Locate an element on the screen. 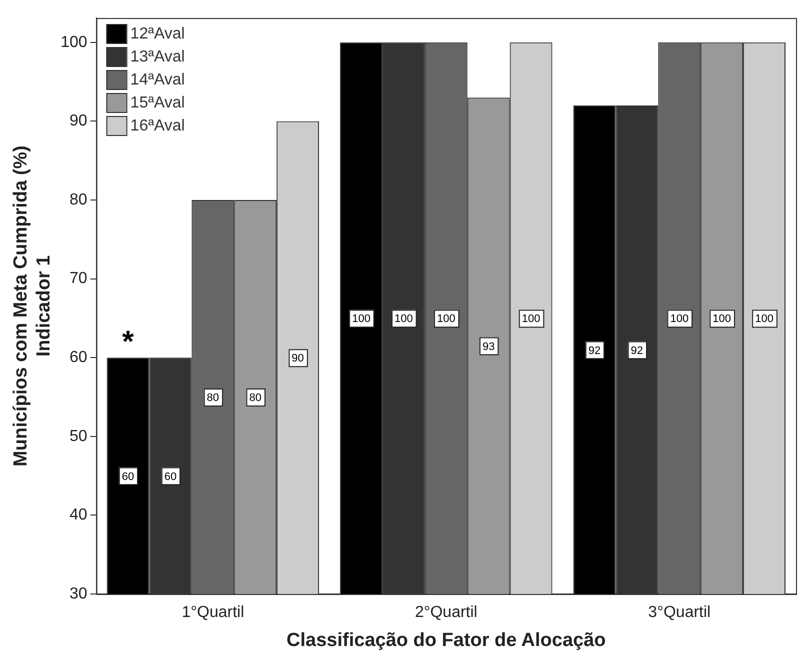 The image size is (809, 662). legend-label: 15ªAval is located at coordinates (157, 103).